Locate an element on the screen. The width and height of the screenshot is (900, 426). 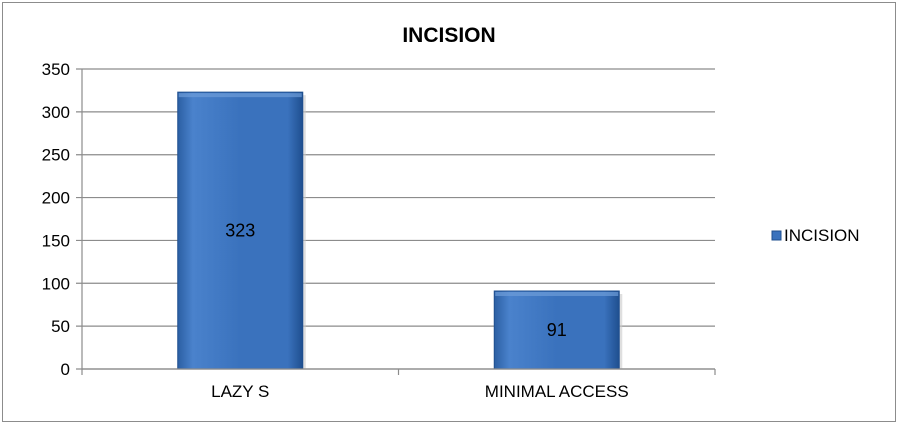
chart-title: INCISION is located at coordinates (448, 35).